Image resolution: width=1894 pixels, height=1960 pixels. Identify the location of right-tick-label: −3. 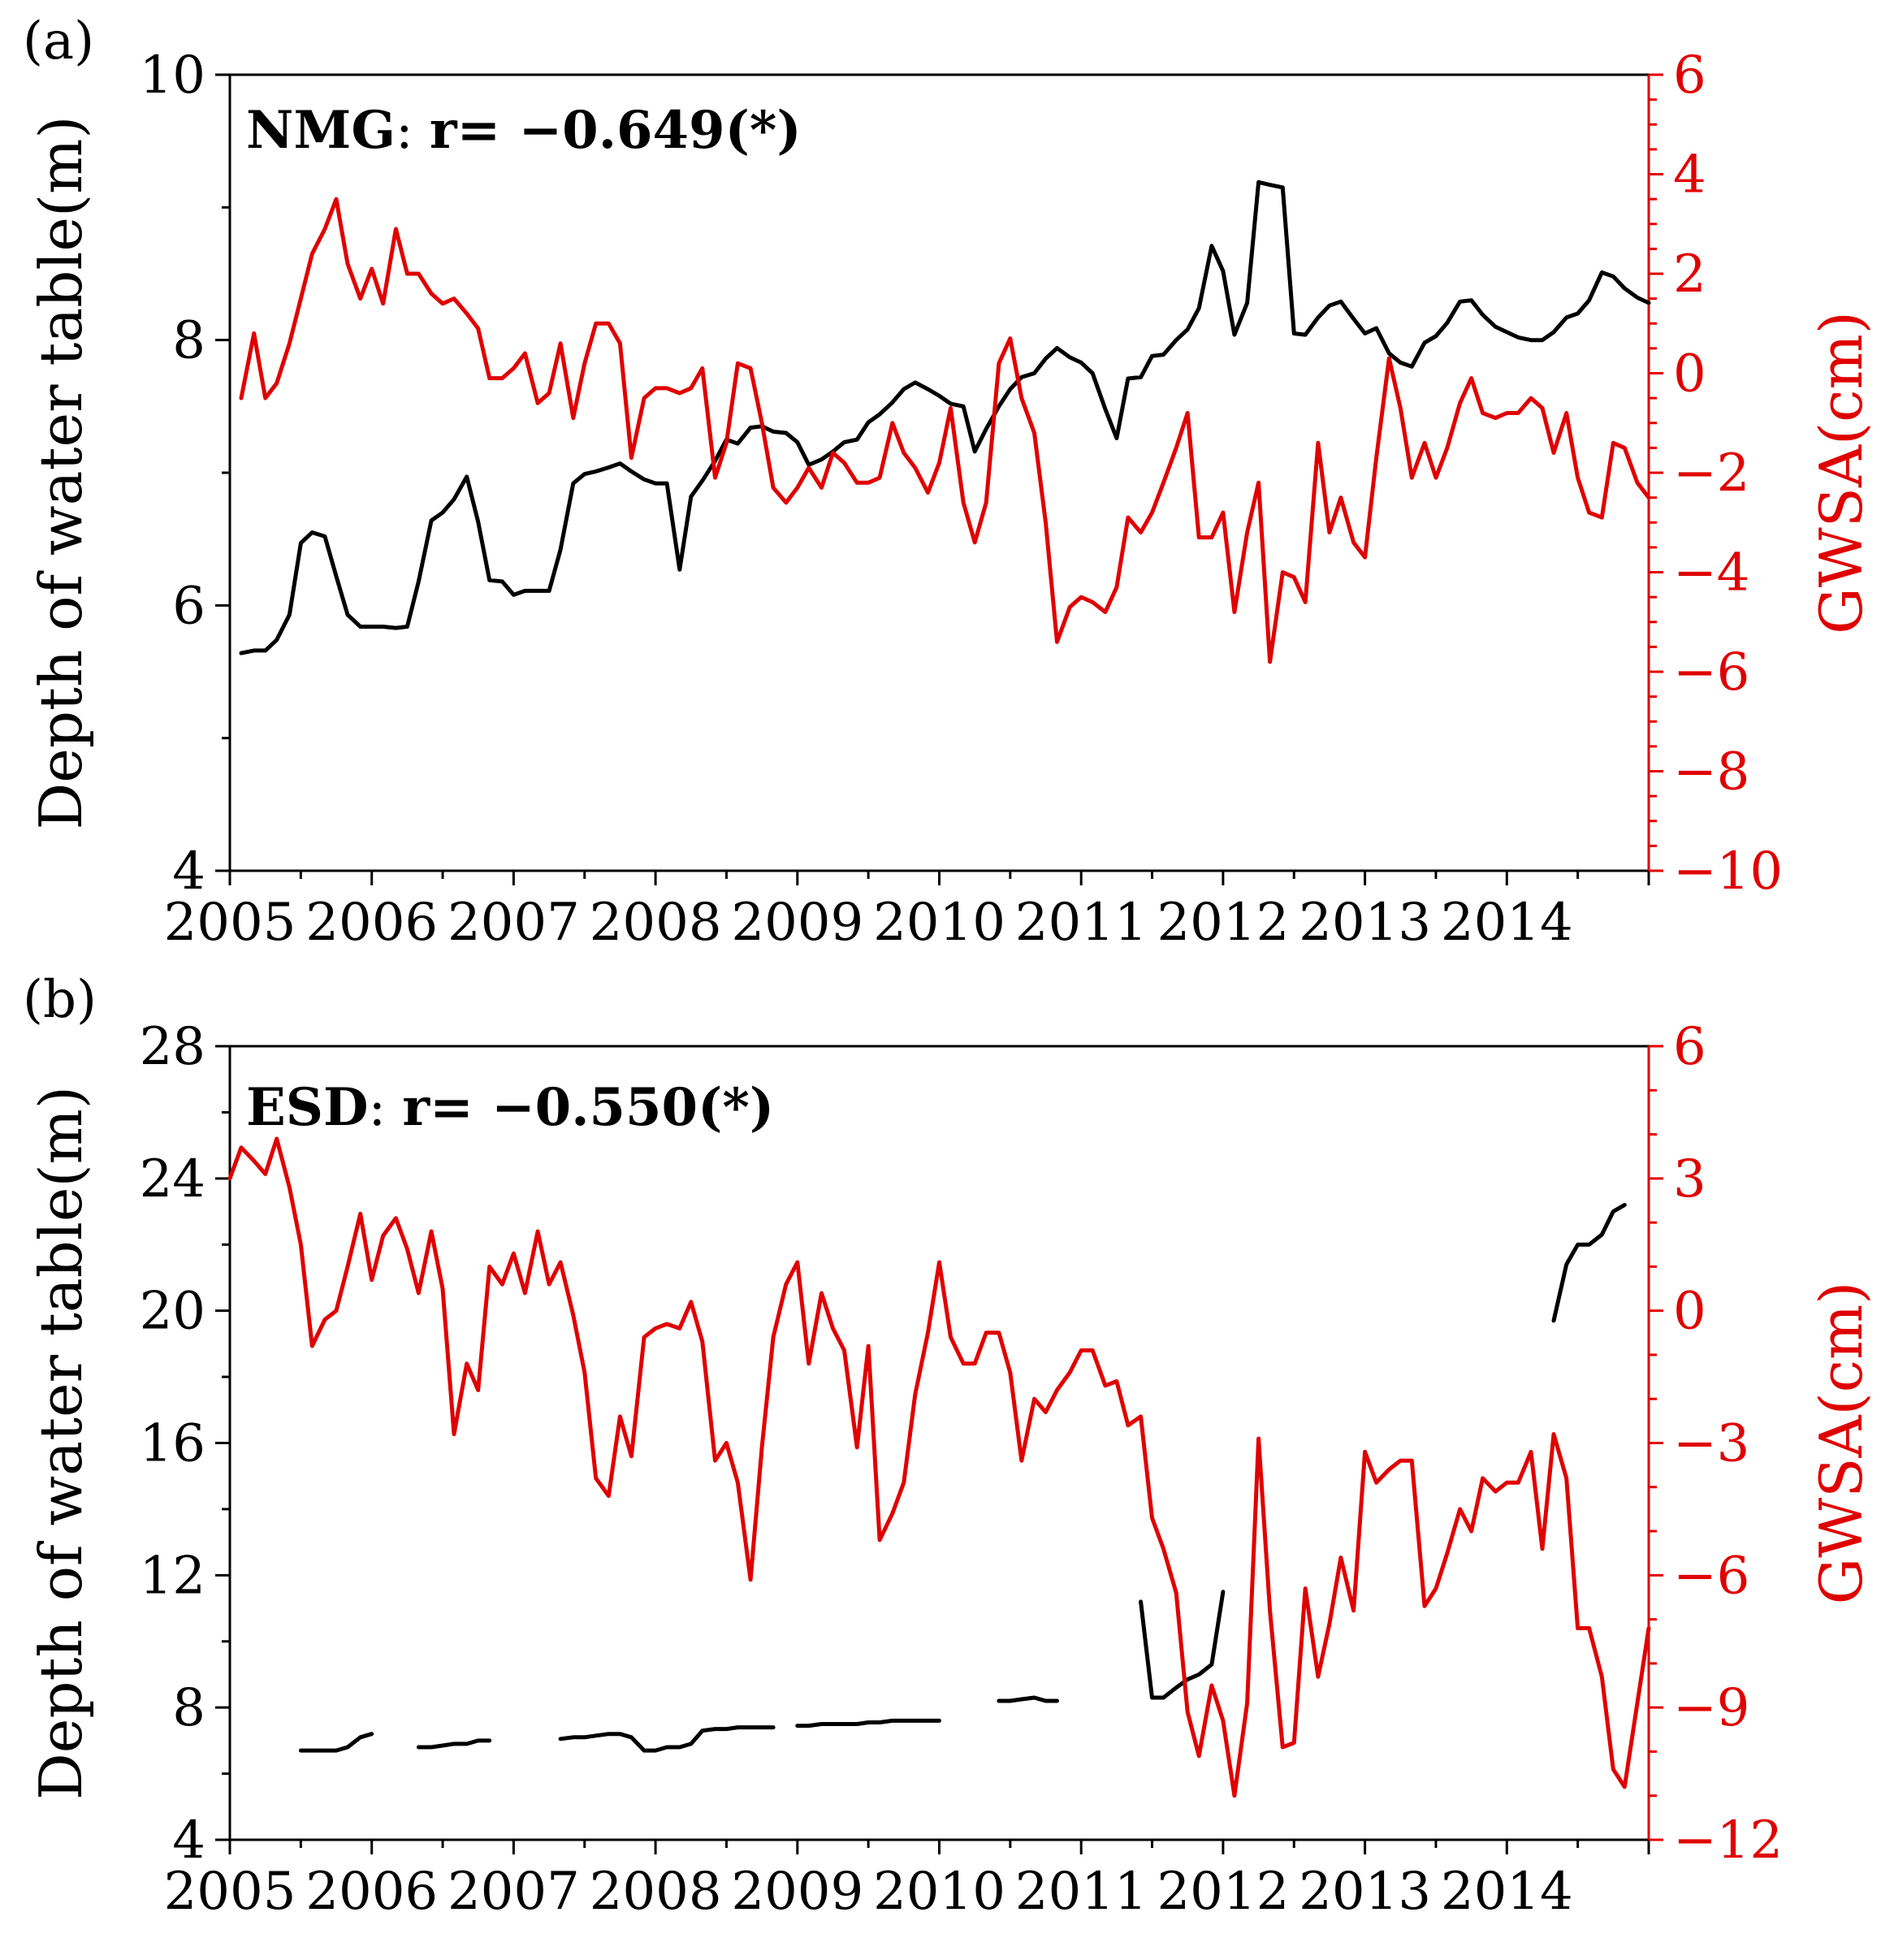
(1711, 1444).